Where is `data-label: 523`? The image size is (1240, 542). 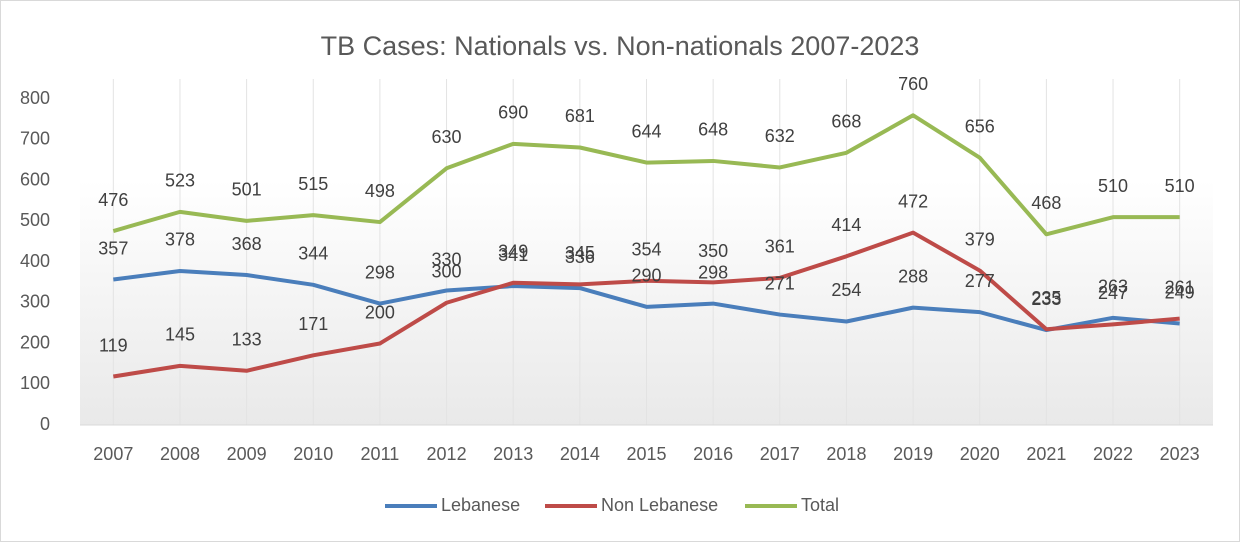
data-label: 523 is located at coordinates (180, 181).